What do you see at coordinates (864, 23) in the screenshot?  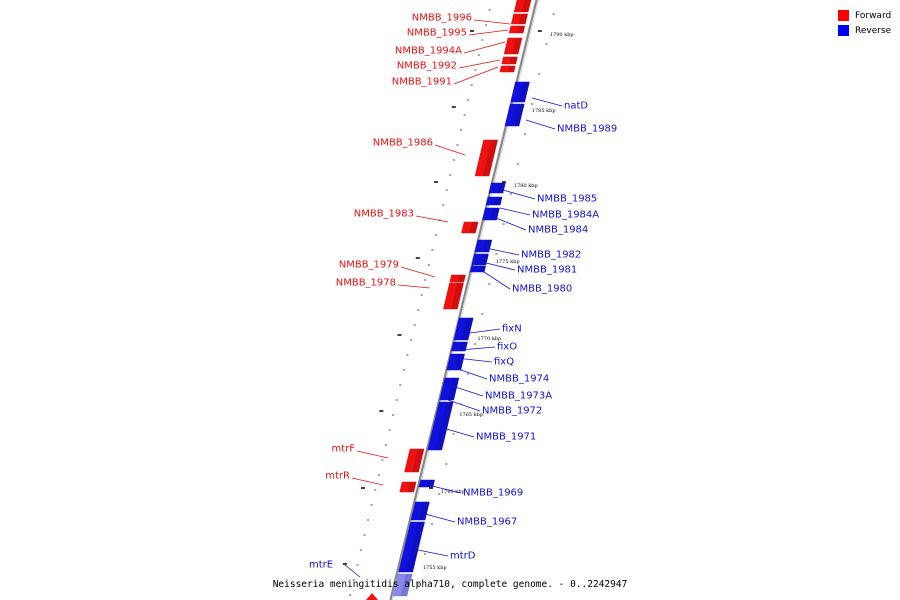 I see `legend: Forward Reverse` at bounding box center [864, 23].